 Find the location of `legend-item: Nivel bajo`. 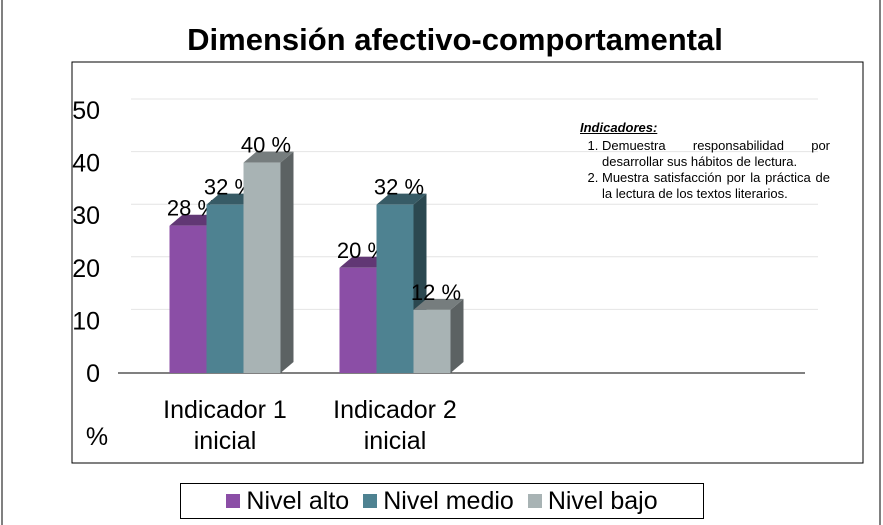

legend-item: Nivel bajo is located at coordinates (592, 501).